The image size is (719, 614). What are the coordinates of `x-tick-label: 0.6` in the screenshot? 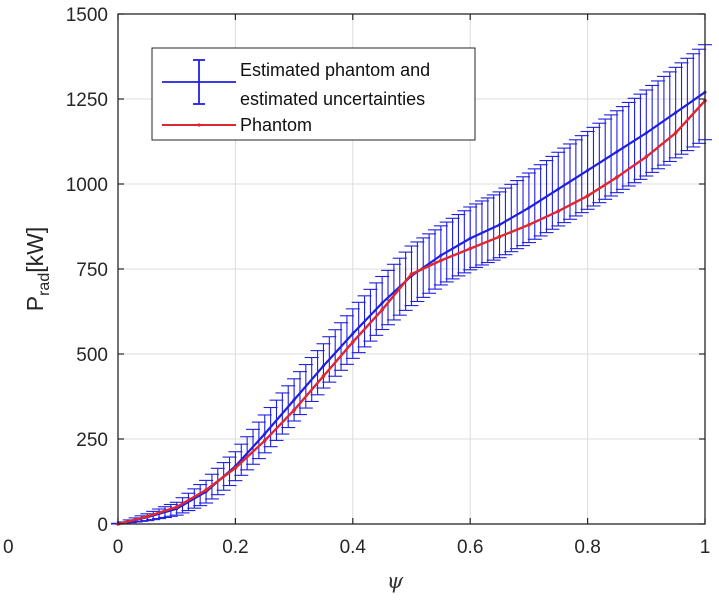 It's located at (470, 547).